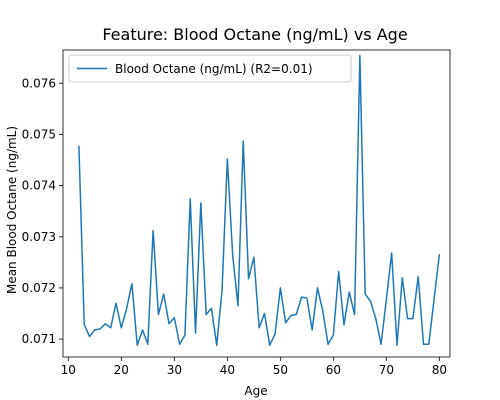 Image resolution: width=500 pixels, height=400 pixels. I want to click on y-tick-label: 0.073, so click(39, 237).